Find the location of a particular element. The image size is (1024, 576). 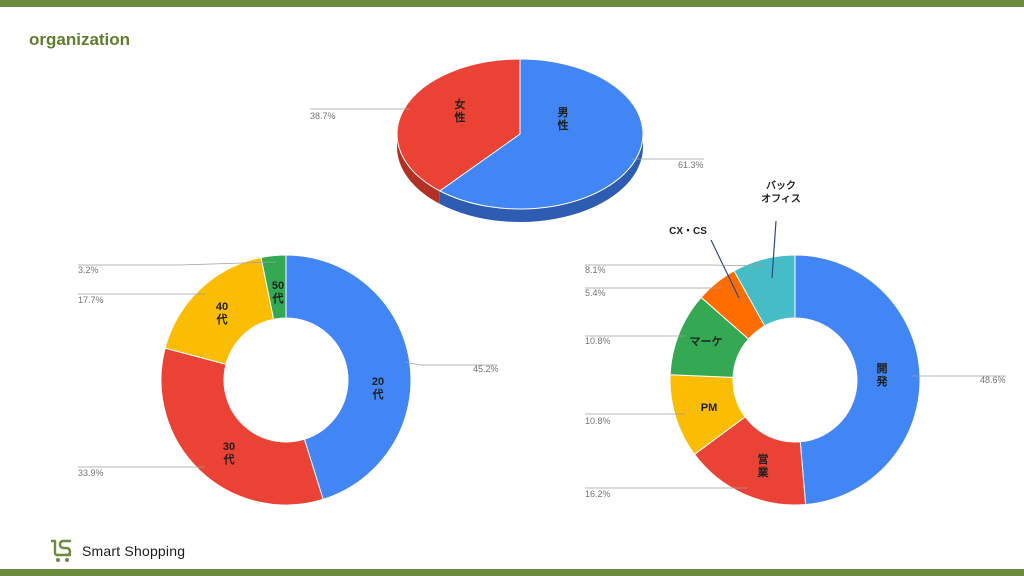

slice-label: マーケ is located at coordinates (706, 341).